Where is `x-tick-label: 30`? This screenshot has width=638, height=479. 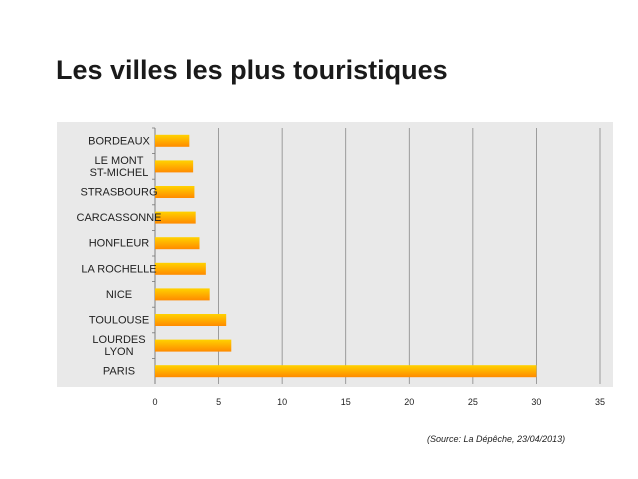 x-tick-label: 30 is located at coordinates (536, 402).